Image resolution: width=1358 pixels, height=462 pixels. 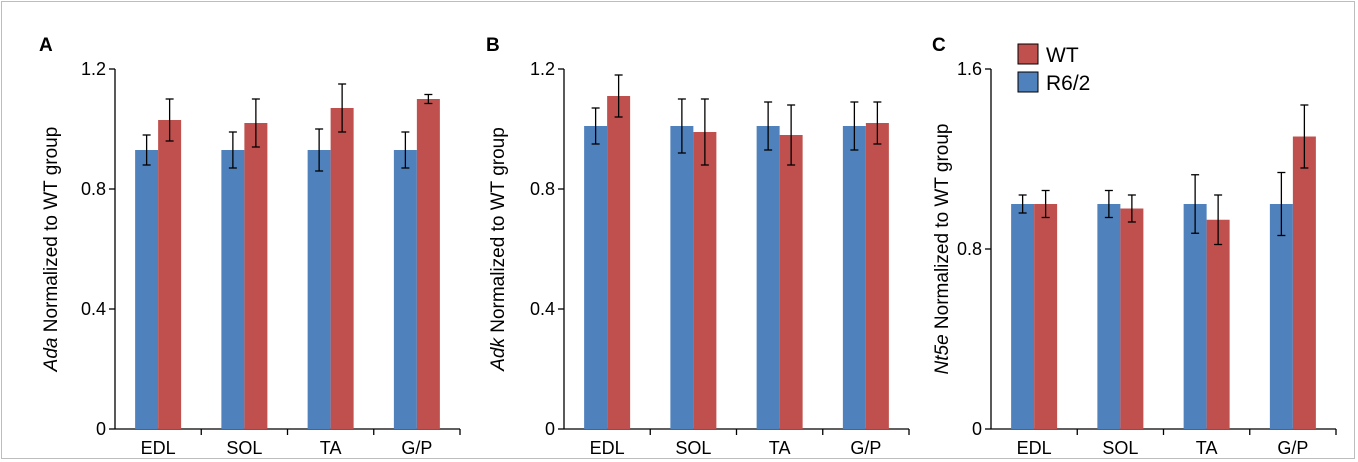 I want to click on y-axis-title: Nt5e Normalized to WT group, so click(x=942, y=249).